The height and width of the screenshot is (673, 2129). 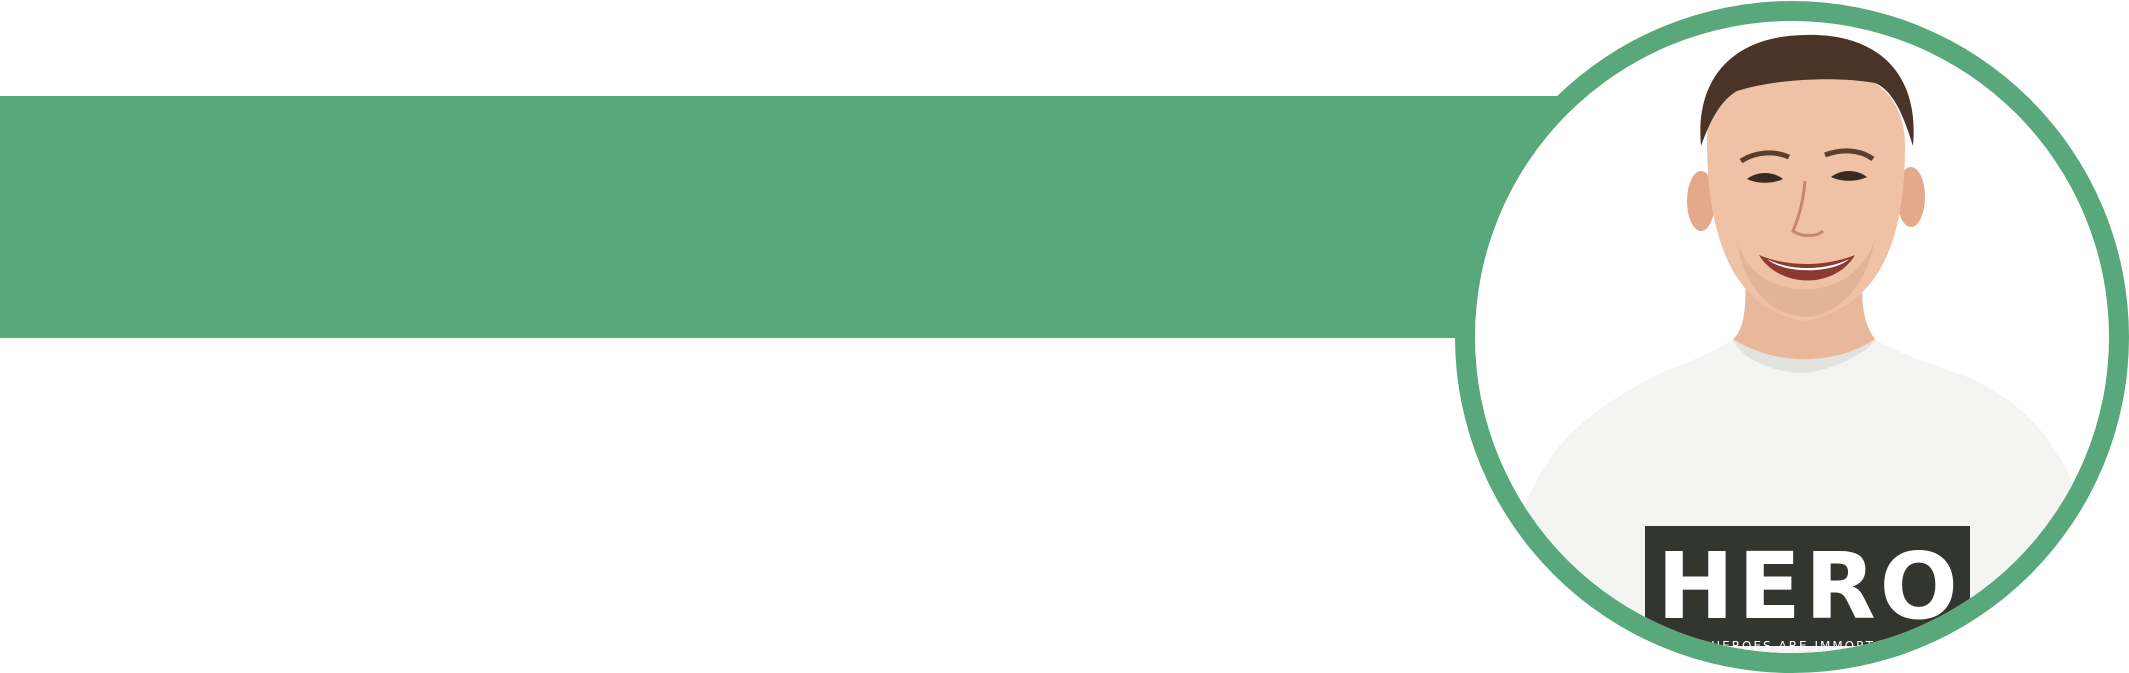 I want to click on hair-shape, so click(x=1807, y=90).